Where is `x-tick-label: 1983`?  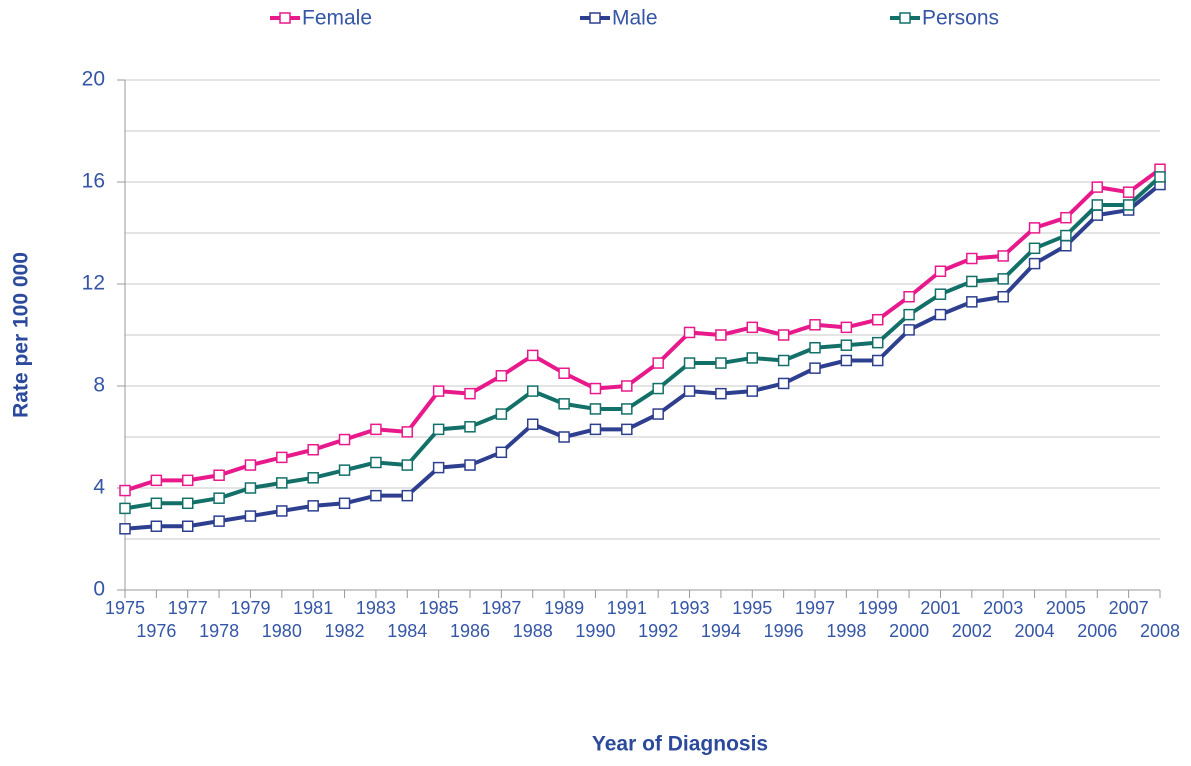
x-tick-label: 1983 is located at coordinates (376, 608).